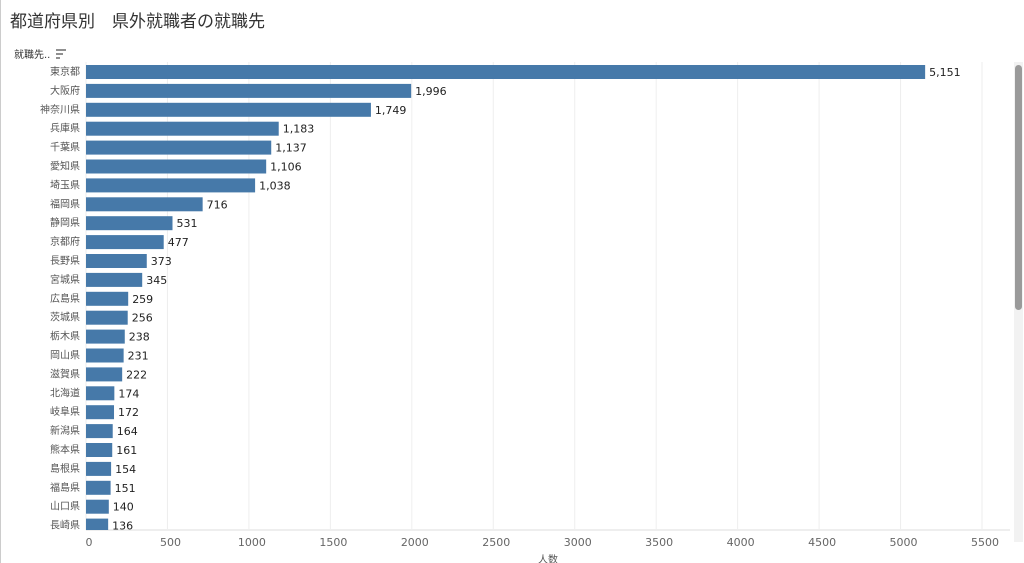  Describe the element at coordinates (291, 148) in the screenshot. I see `value-label: 1,137` at that location.